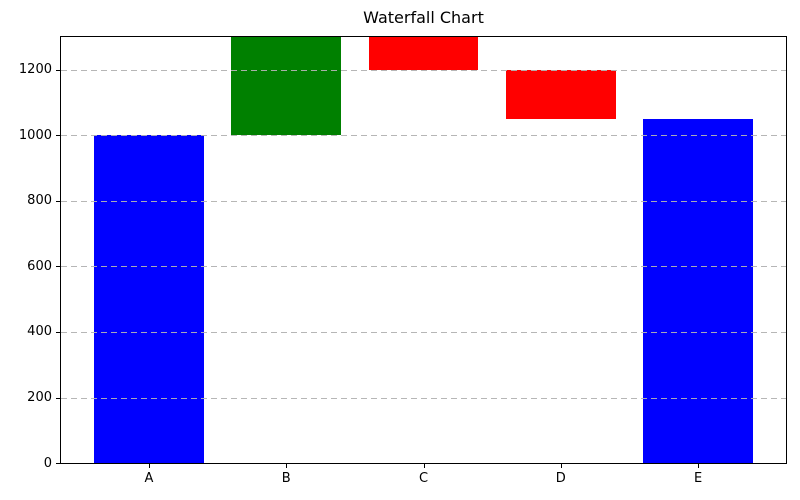 The width and height of the screenshot is (800, 500). I want to click on x-tick-label: C, so click(423, 478).